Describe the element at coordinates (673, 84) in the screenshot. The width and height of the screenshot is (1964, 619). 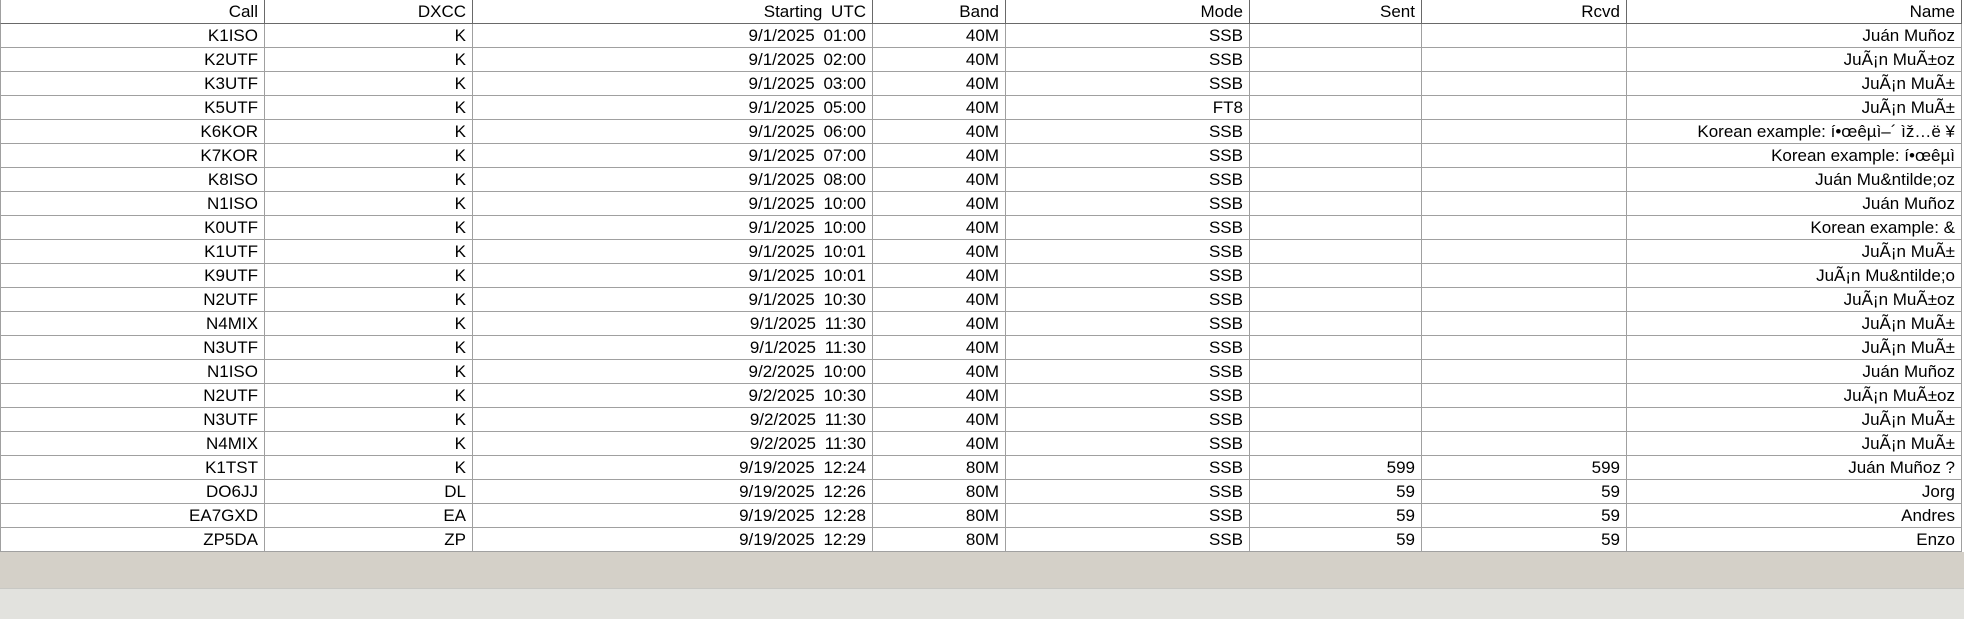
I see `cell-starting-utc: 9/1/2025 03:00` at that location.